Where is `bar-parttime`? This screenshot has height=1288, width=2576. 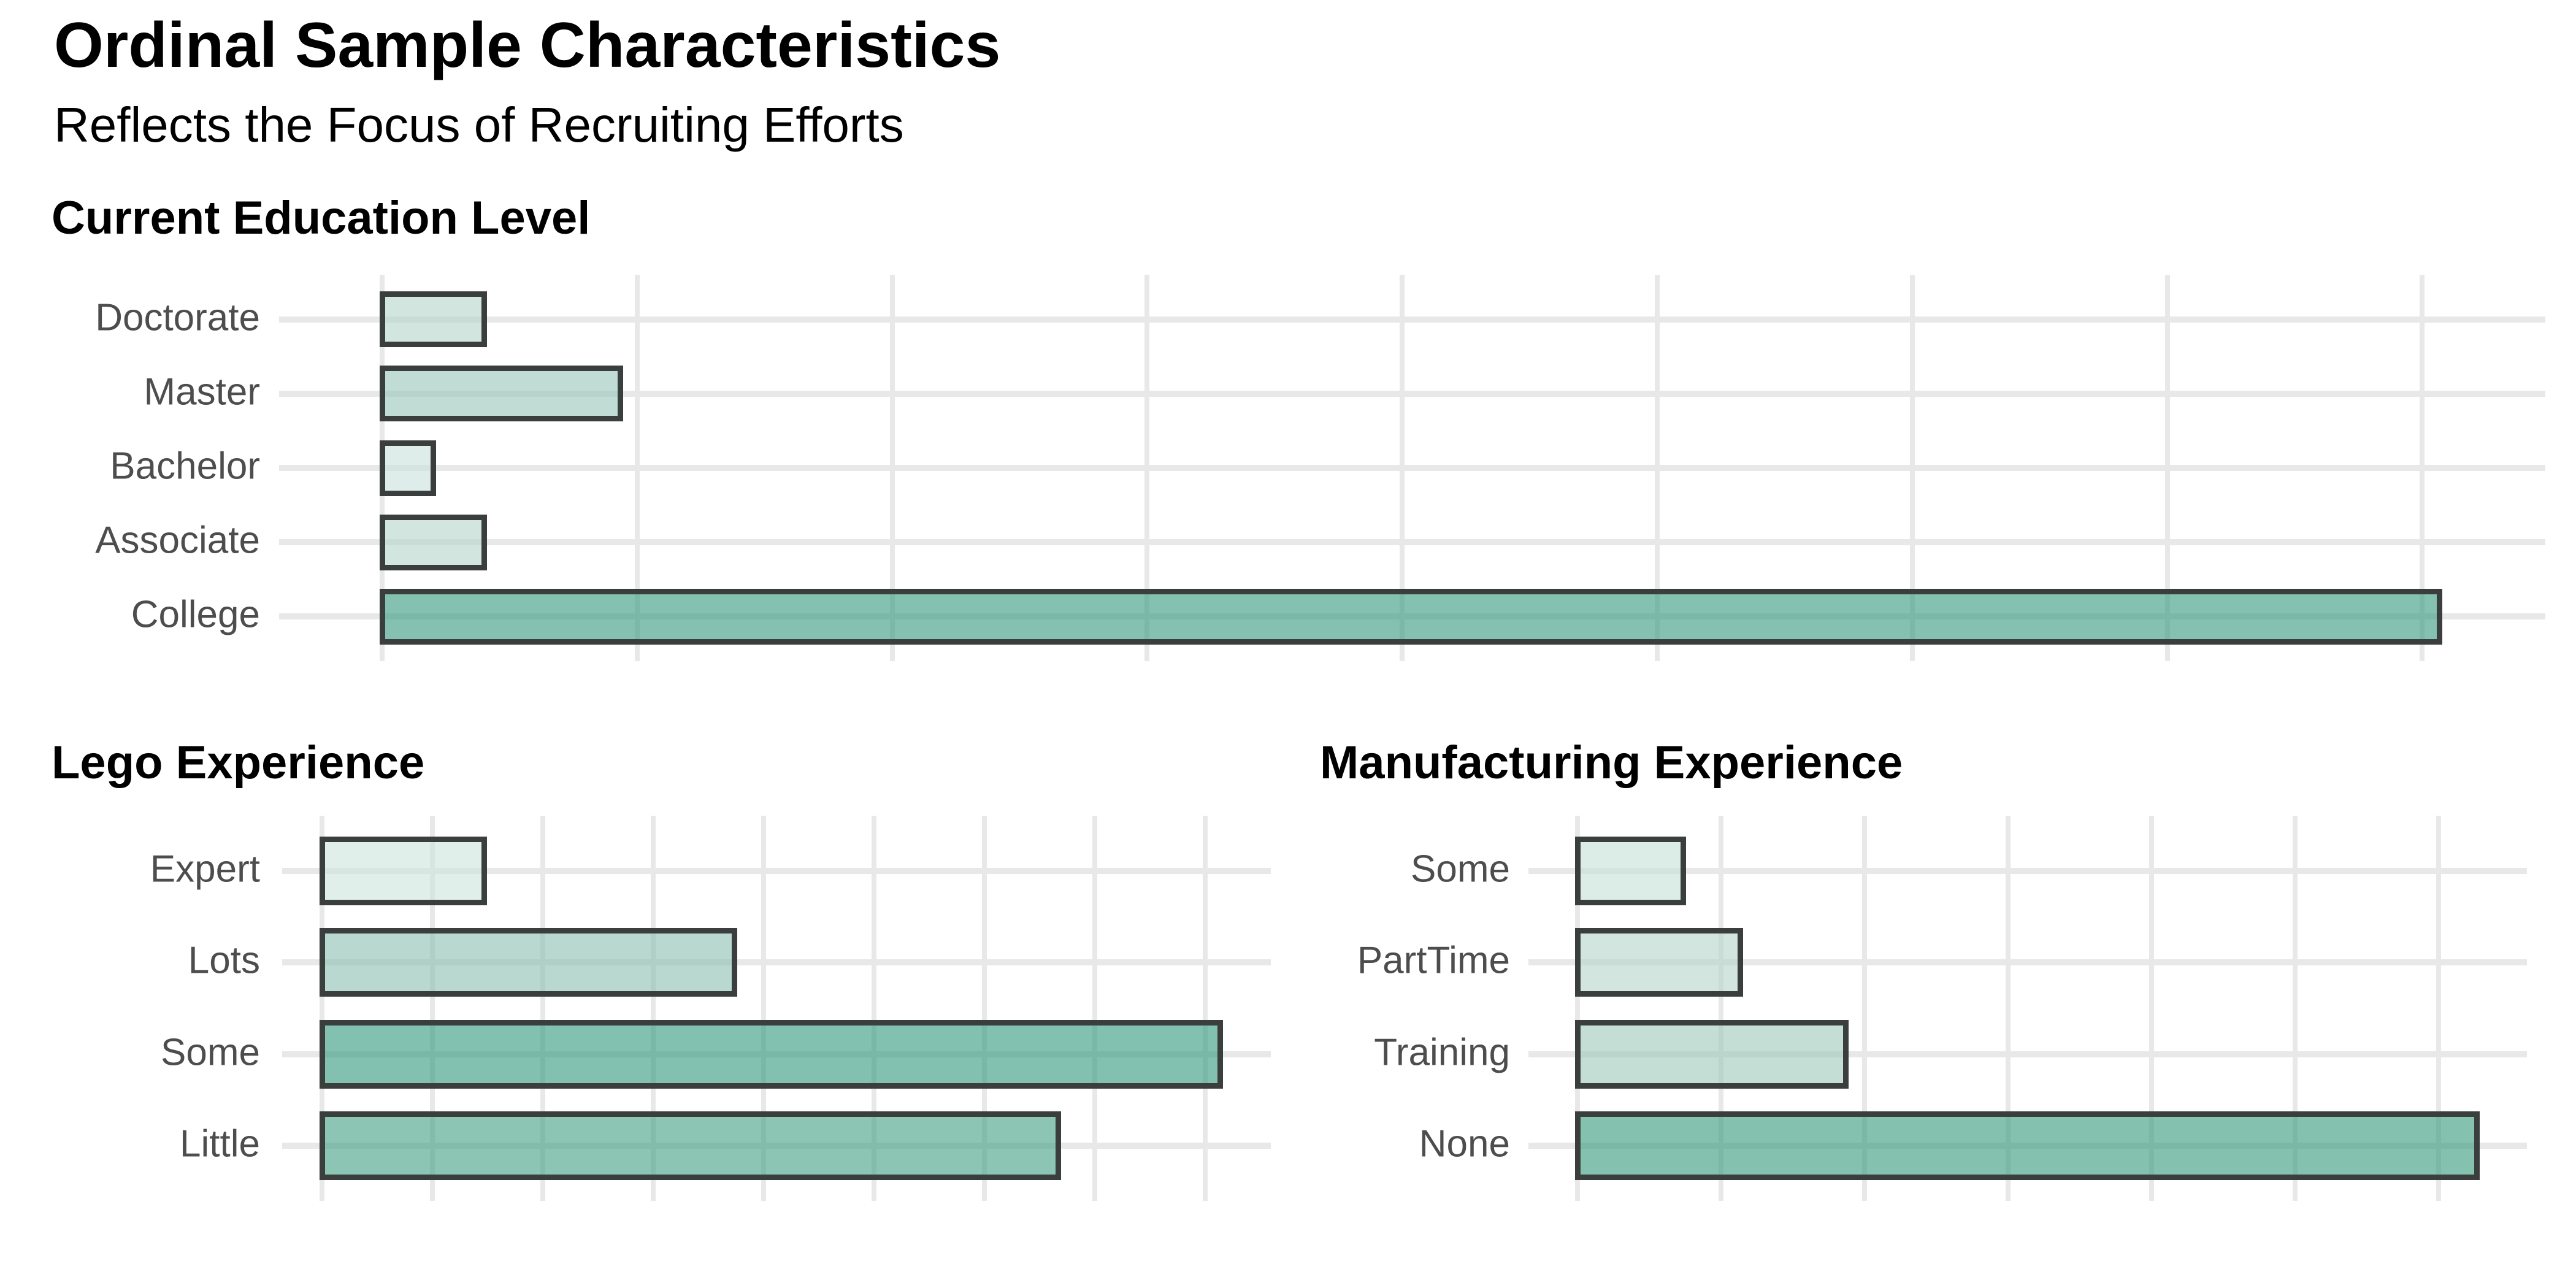
bar-parttime is located at coordinates (1659, 962).